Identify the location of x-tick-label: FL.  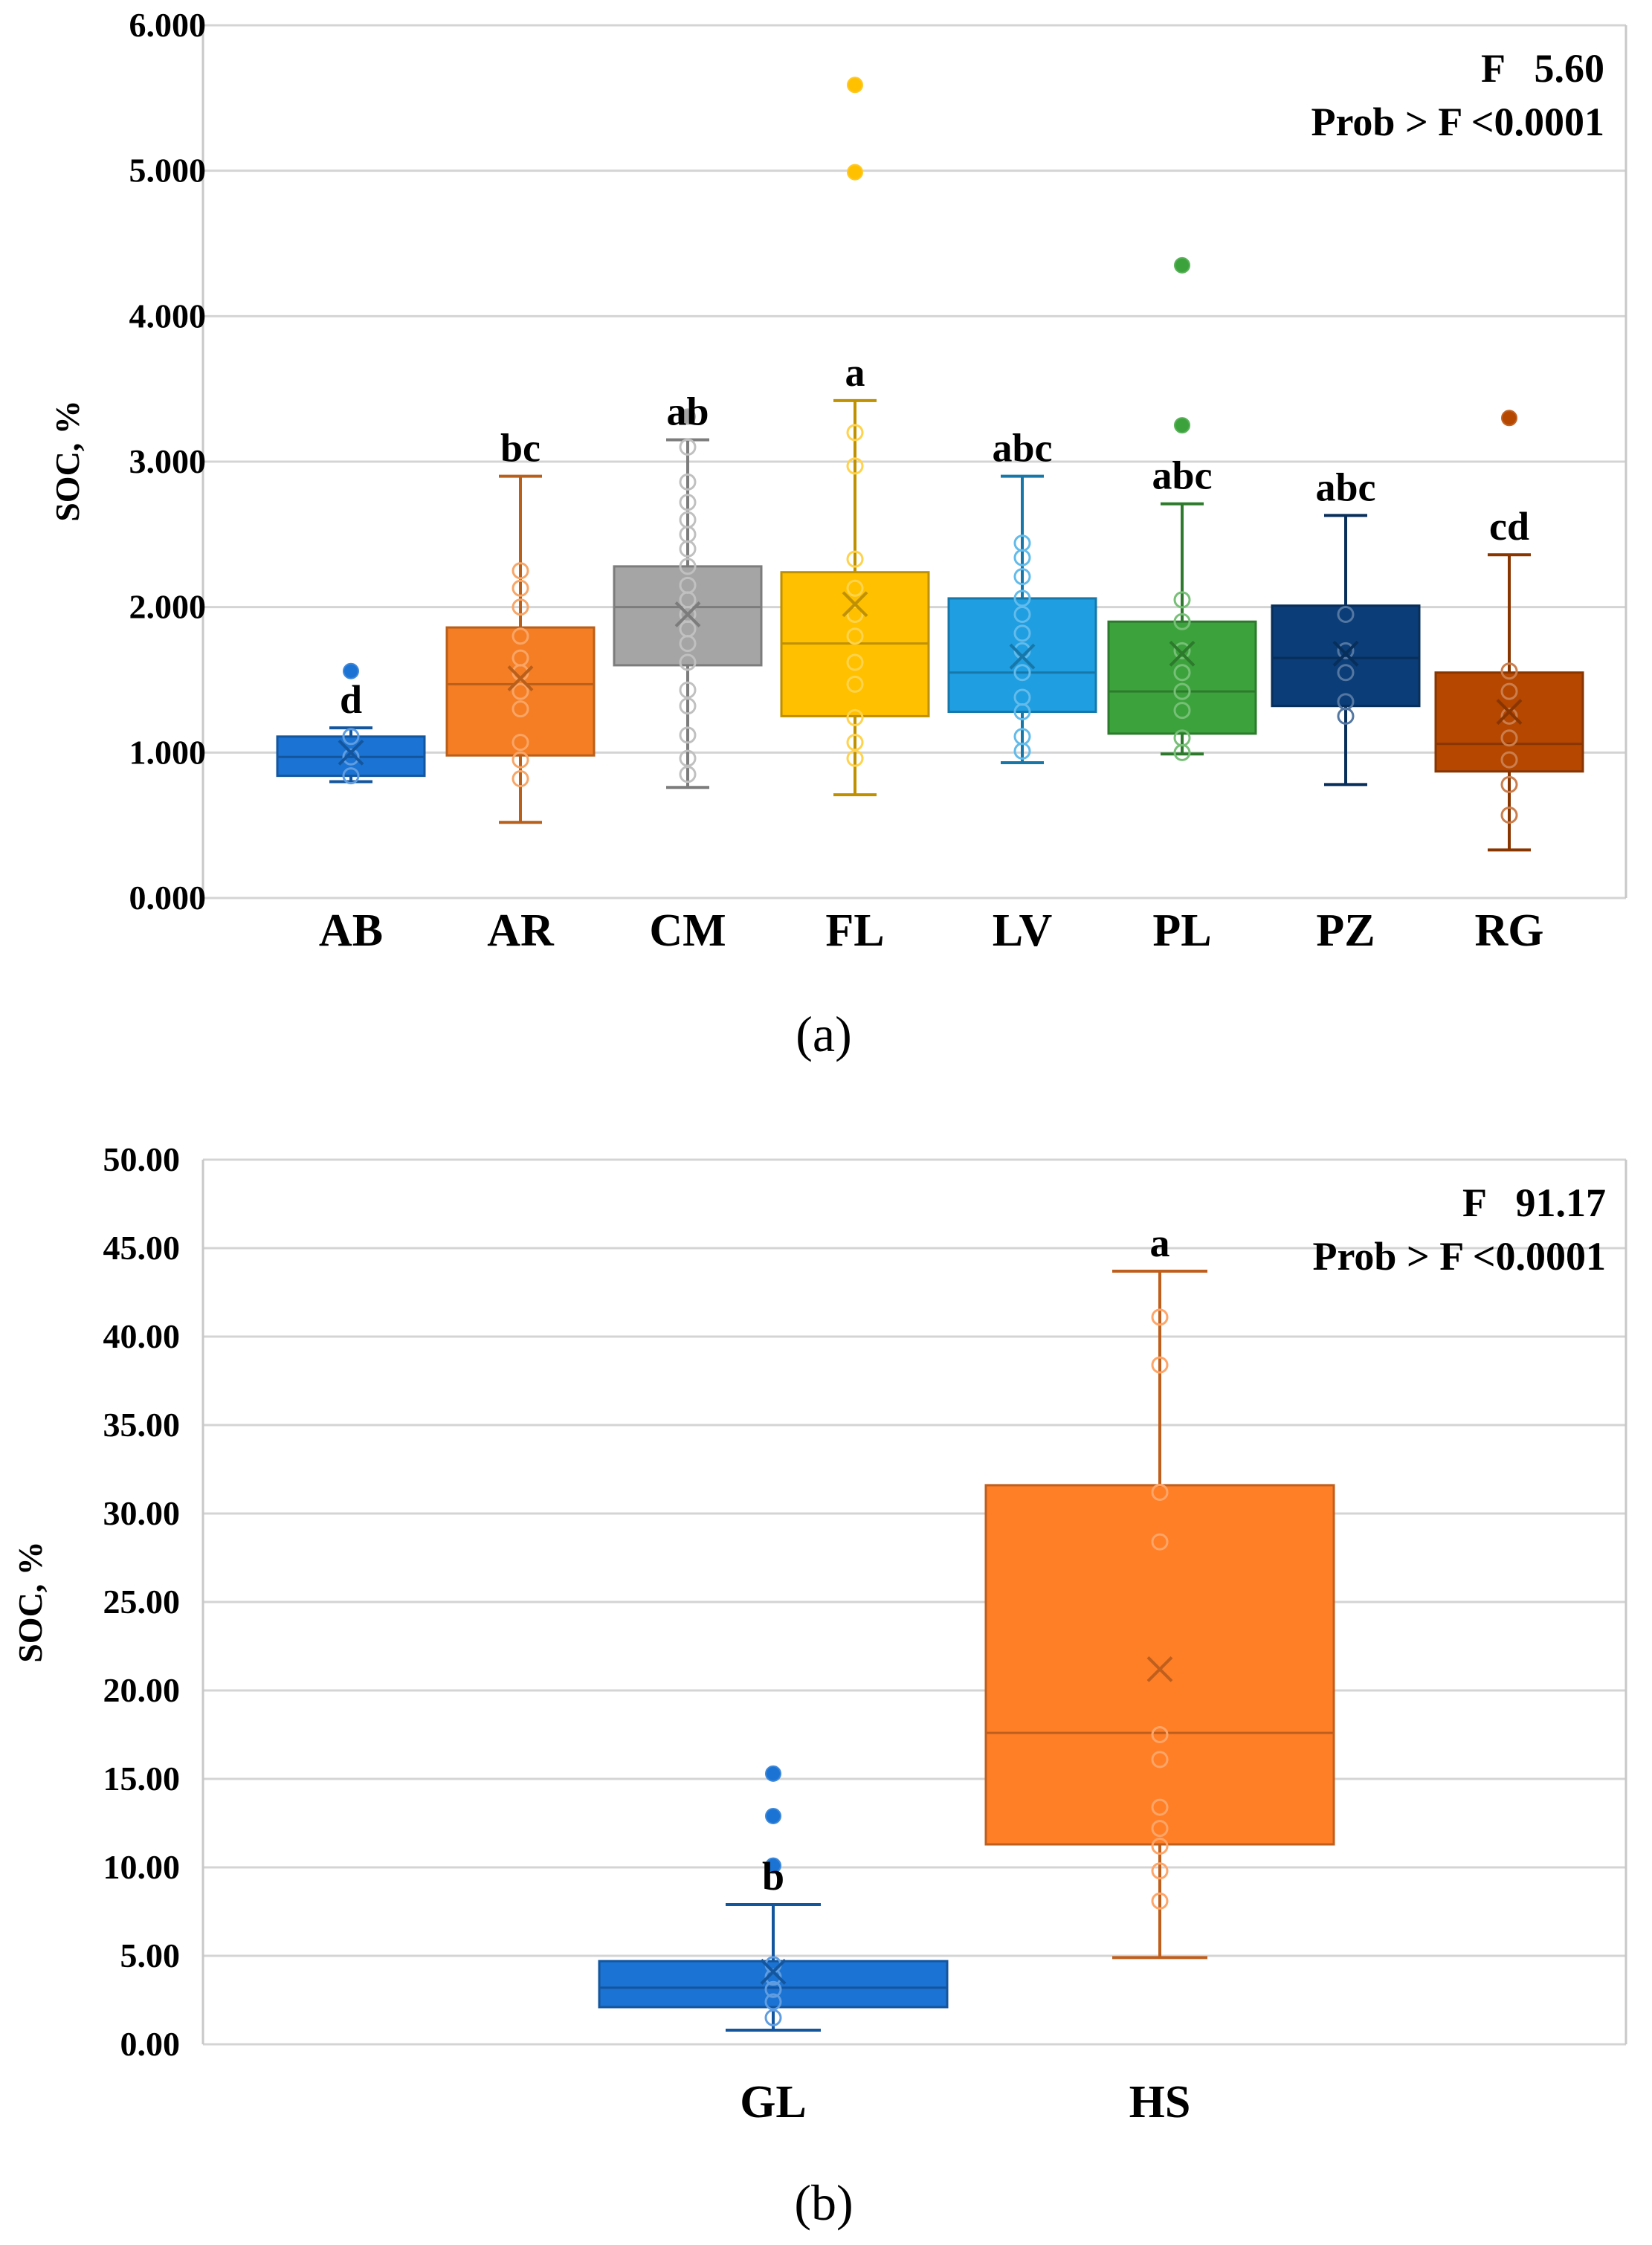
(854, 930).